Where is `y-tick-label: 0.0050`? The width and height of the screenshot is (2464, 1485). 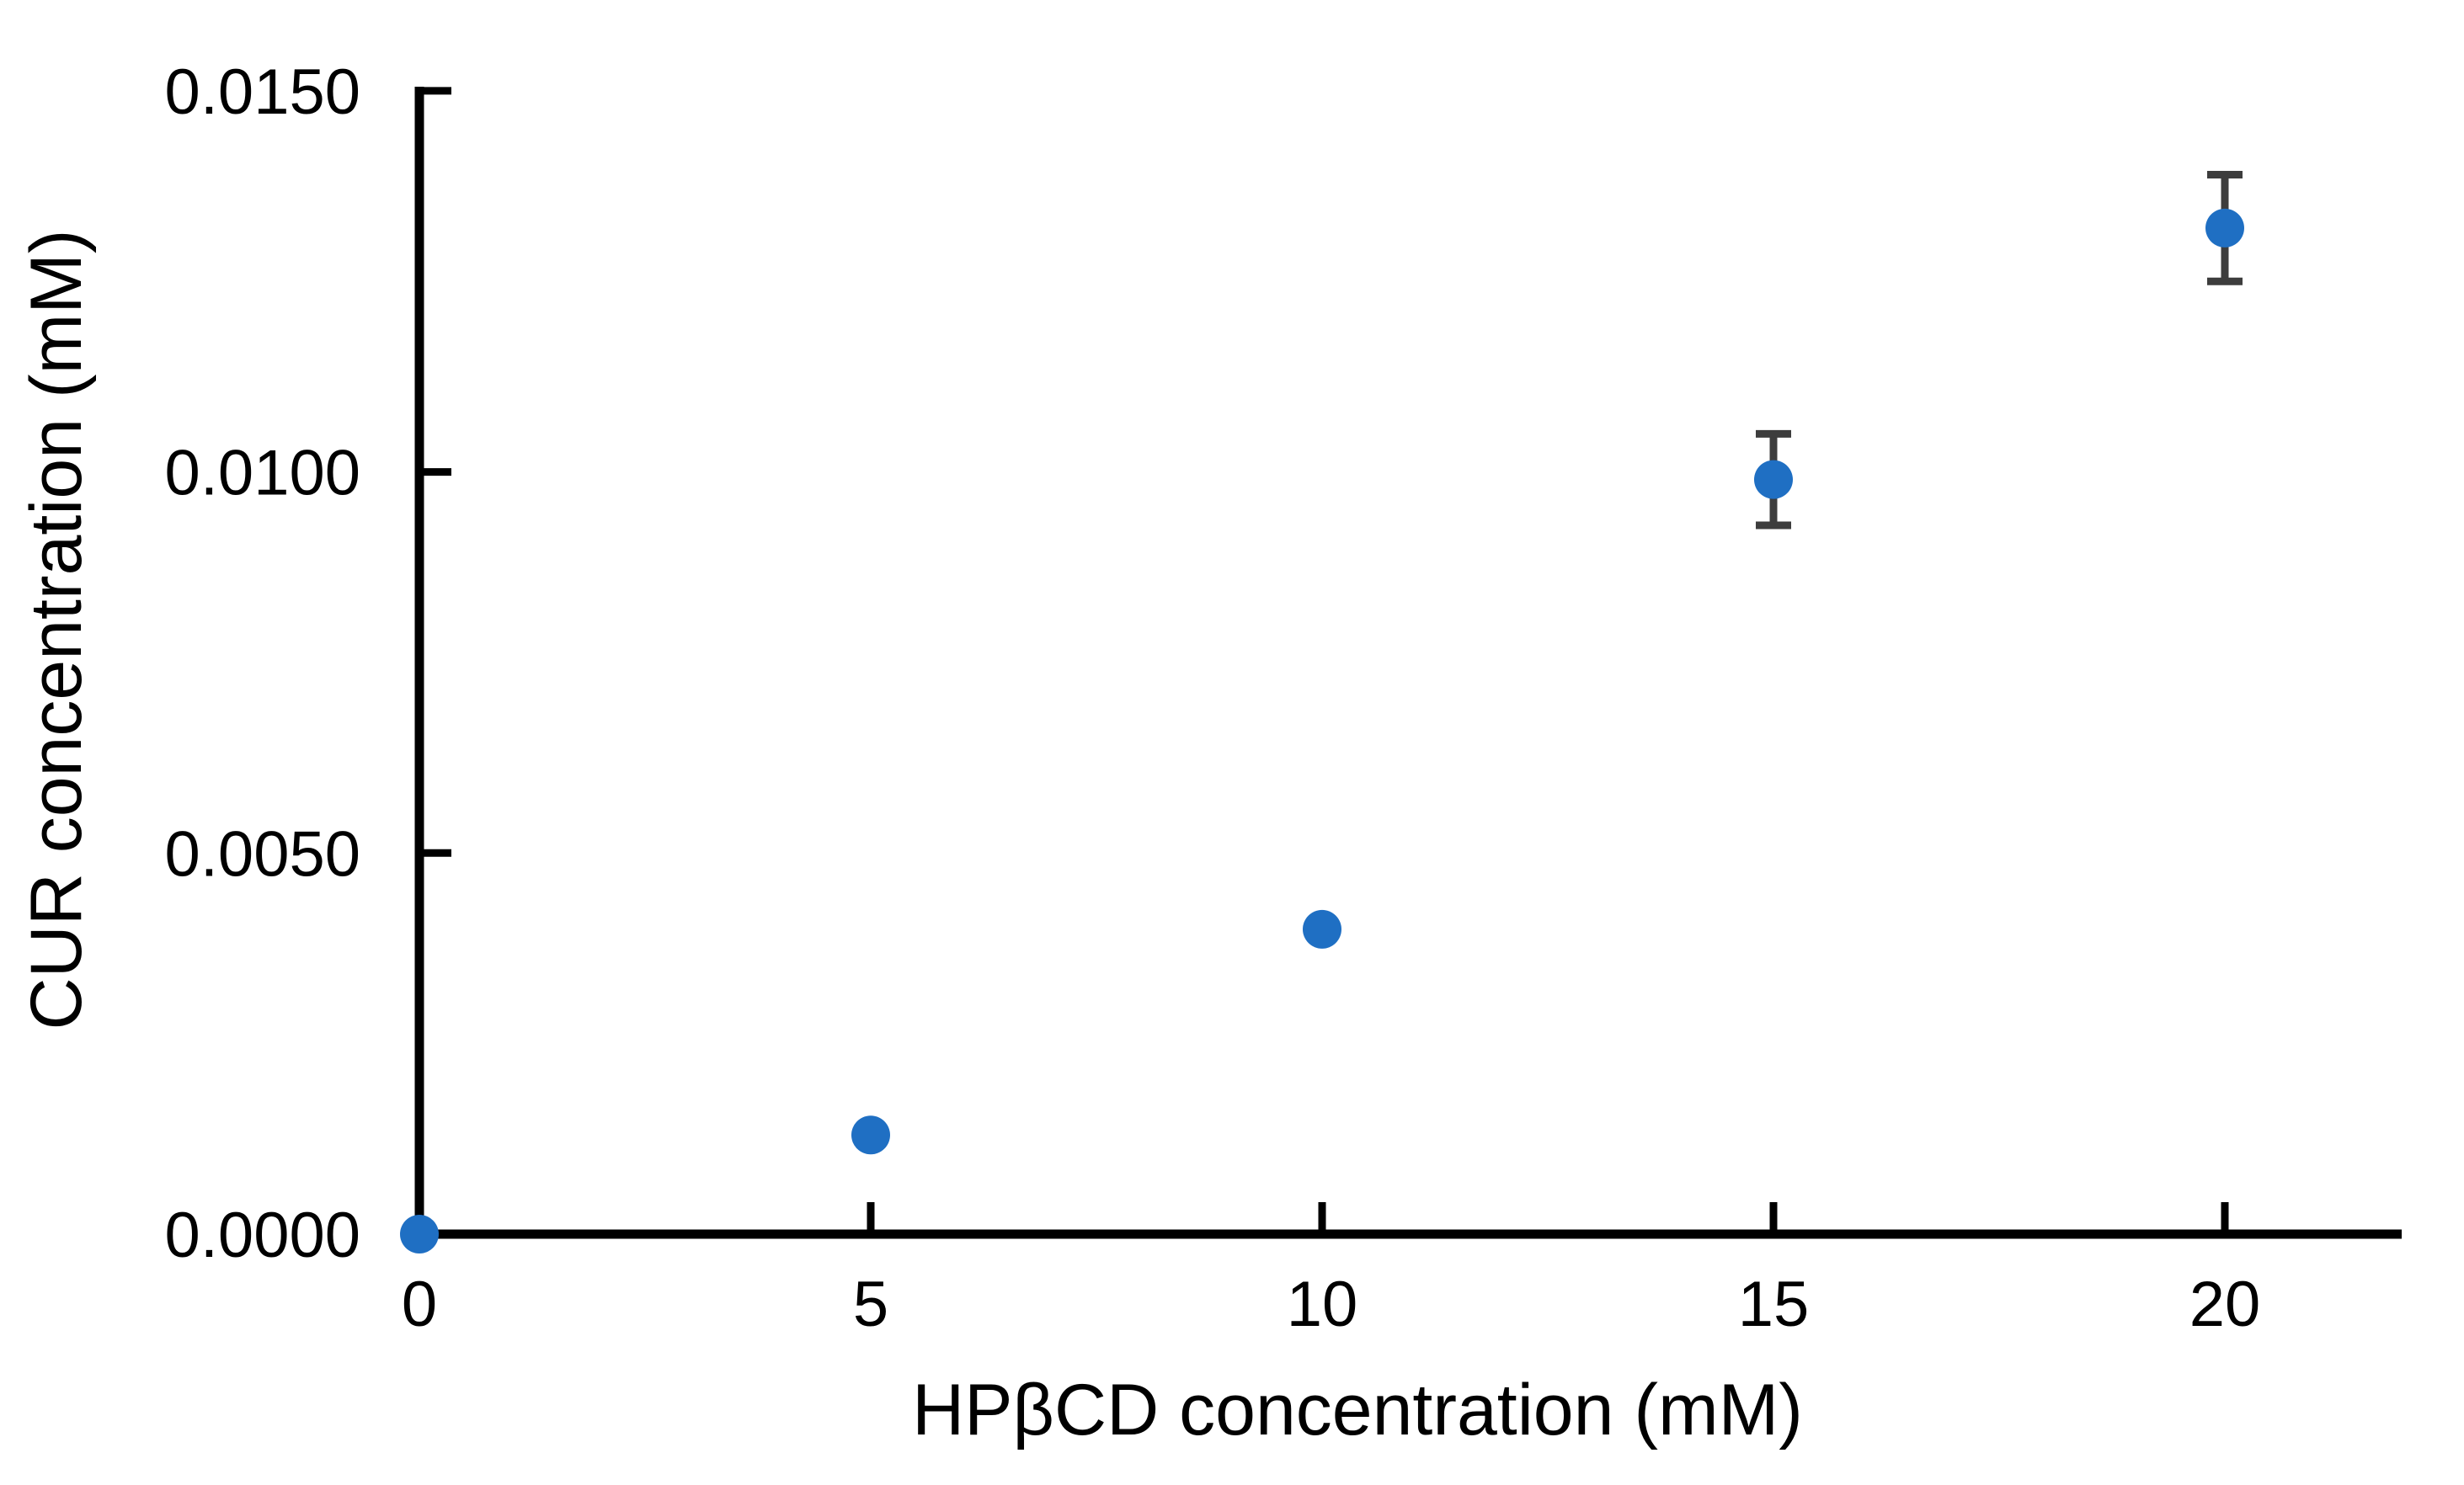 y-tick-label: 0.0050 is located at coordinates (262, 854).